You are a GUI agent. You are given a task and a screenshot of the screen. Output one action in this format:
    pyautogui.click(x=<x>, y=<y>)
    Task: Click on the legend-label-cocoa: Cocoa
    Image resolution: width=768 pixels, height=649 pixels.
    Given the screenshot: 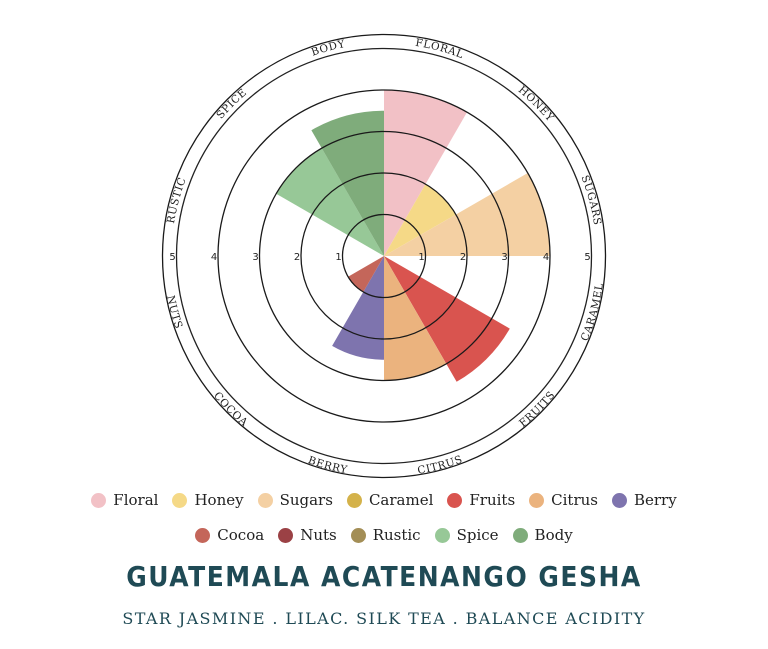 What is the action you would take?
    pyautogui.click(x=241, y=535)
    